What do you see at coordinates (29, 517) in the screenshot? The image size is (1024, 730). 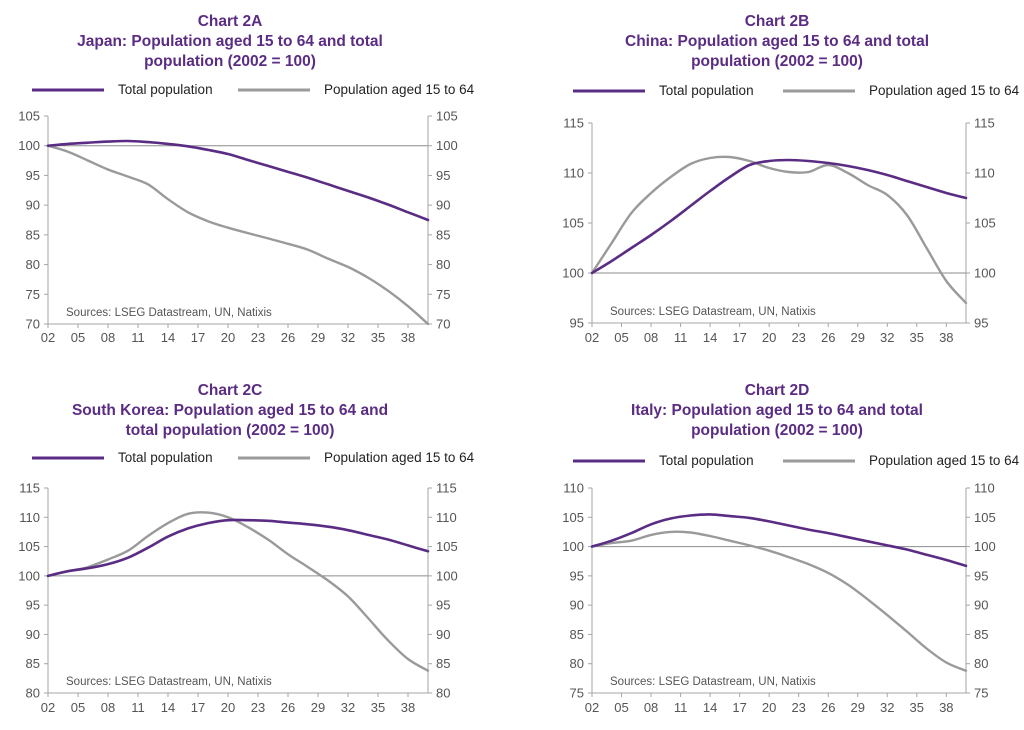 I see `y-tick-label-left: 110` at bounding box center [29, 517].